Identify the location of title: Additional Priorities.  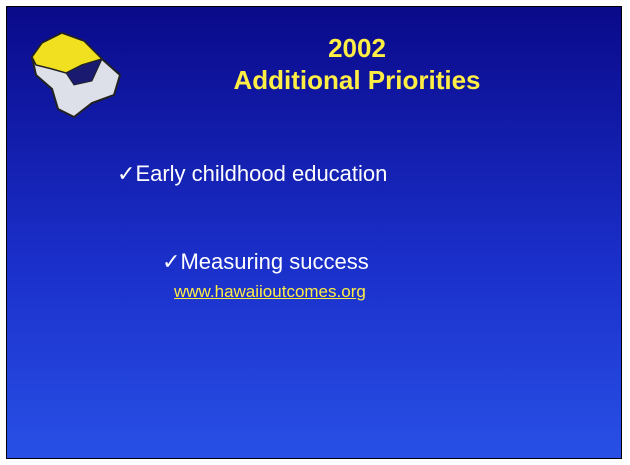
(357, 80).